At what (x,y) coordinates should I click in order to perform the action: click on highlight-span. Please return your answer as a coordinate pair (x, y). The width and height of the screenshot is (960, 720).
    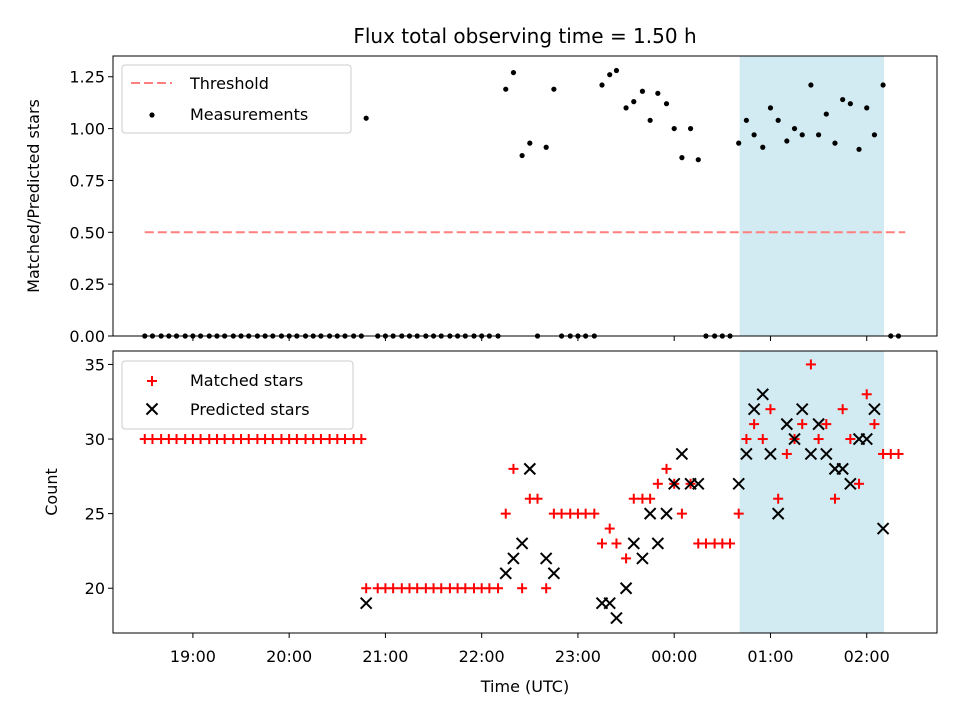
    Looking at the image, I should click on (812, 492).